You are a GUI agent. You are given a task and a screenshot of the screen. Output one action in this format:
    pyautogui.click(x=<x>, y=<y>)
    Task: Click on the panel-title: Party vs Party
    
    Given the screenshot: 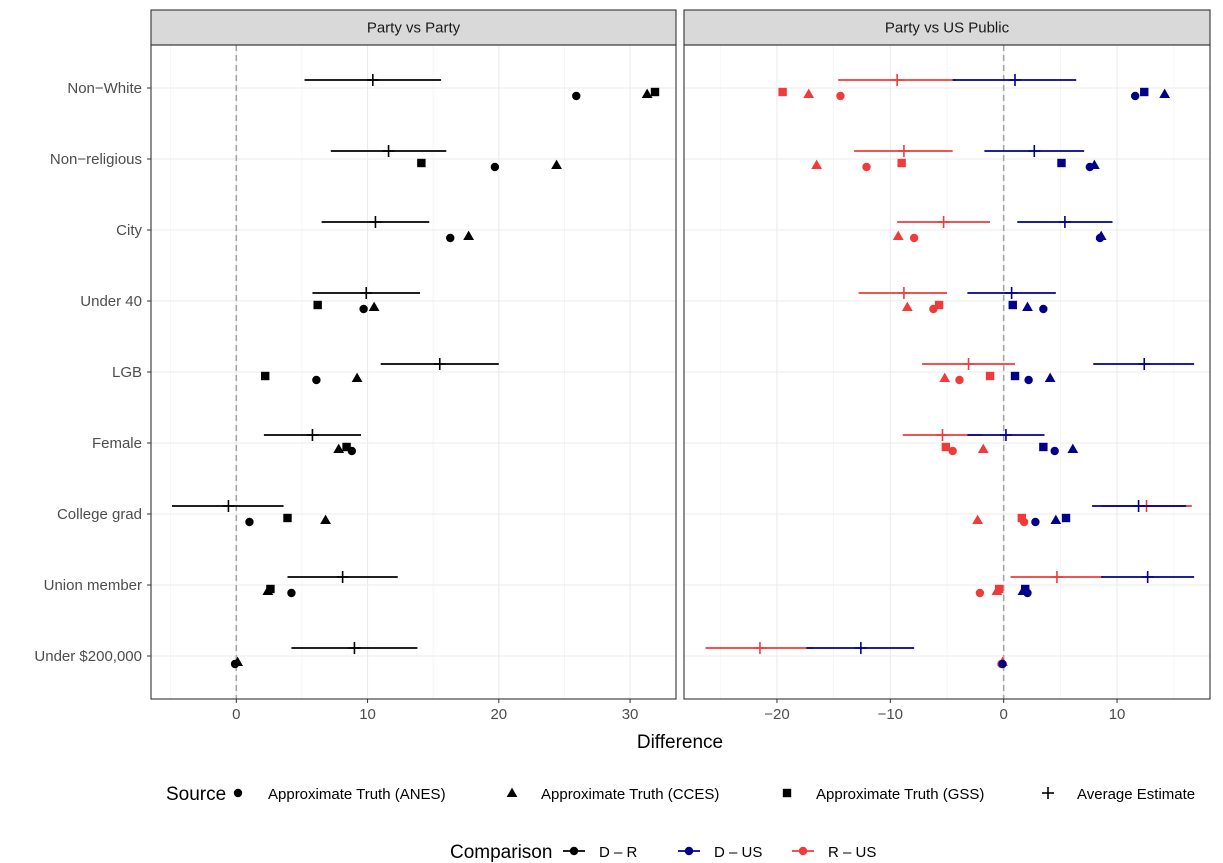 What is the action you would take?
    pyautogui.click(x=414, y=28)
    